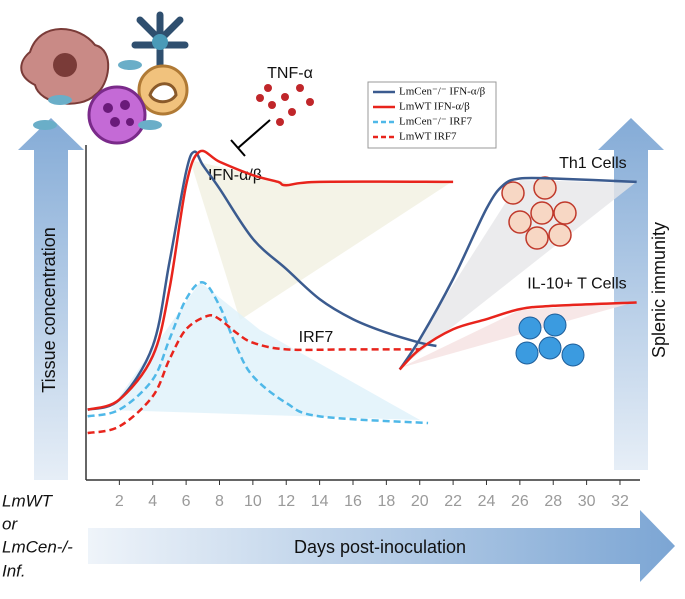  I want to click on left-axis-label: Tissue concentration, so click(49, 309).